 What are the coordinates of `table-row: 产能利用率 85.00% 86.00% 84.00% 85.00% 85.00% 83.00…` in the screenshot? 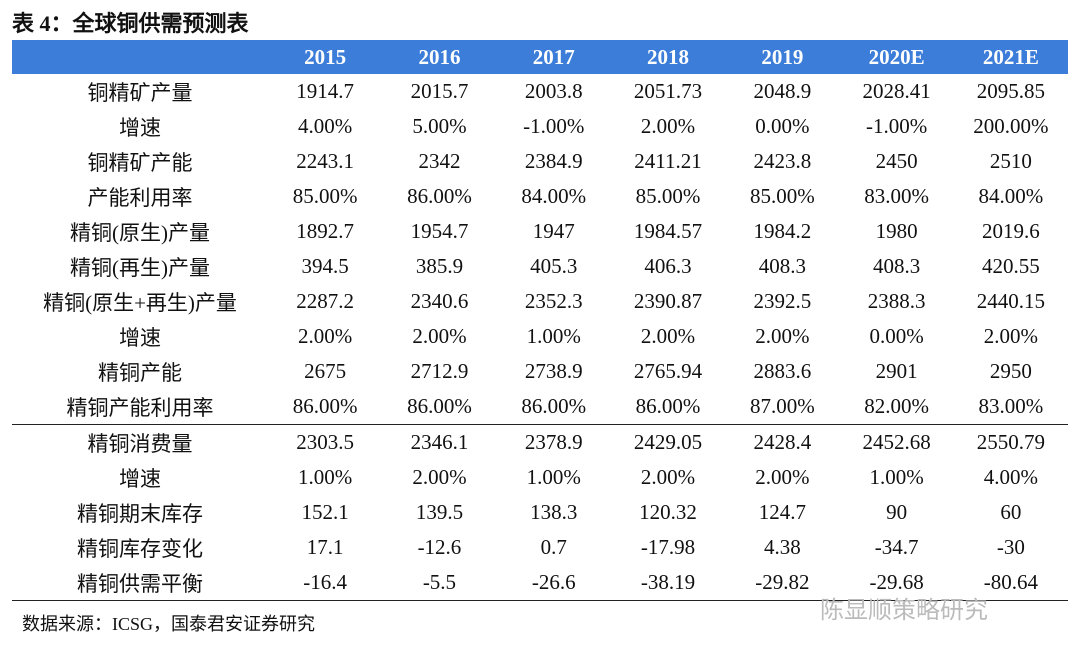 It's located at (540, 196).